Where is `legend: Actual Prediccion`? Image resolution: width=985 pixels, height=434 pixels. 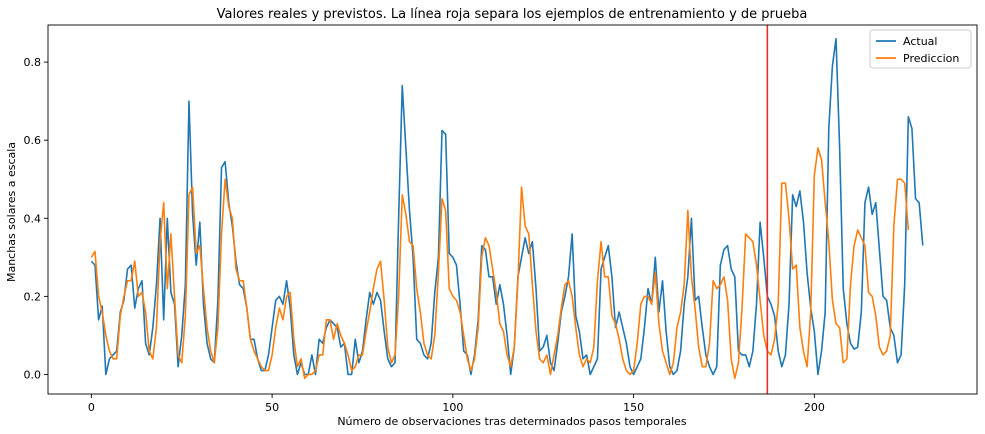 legend: Actual Prediccion is located at coordinates (920, 49).